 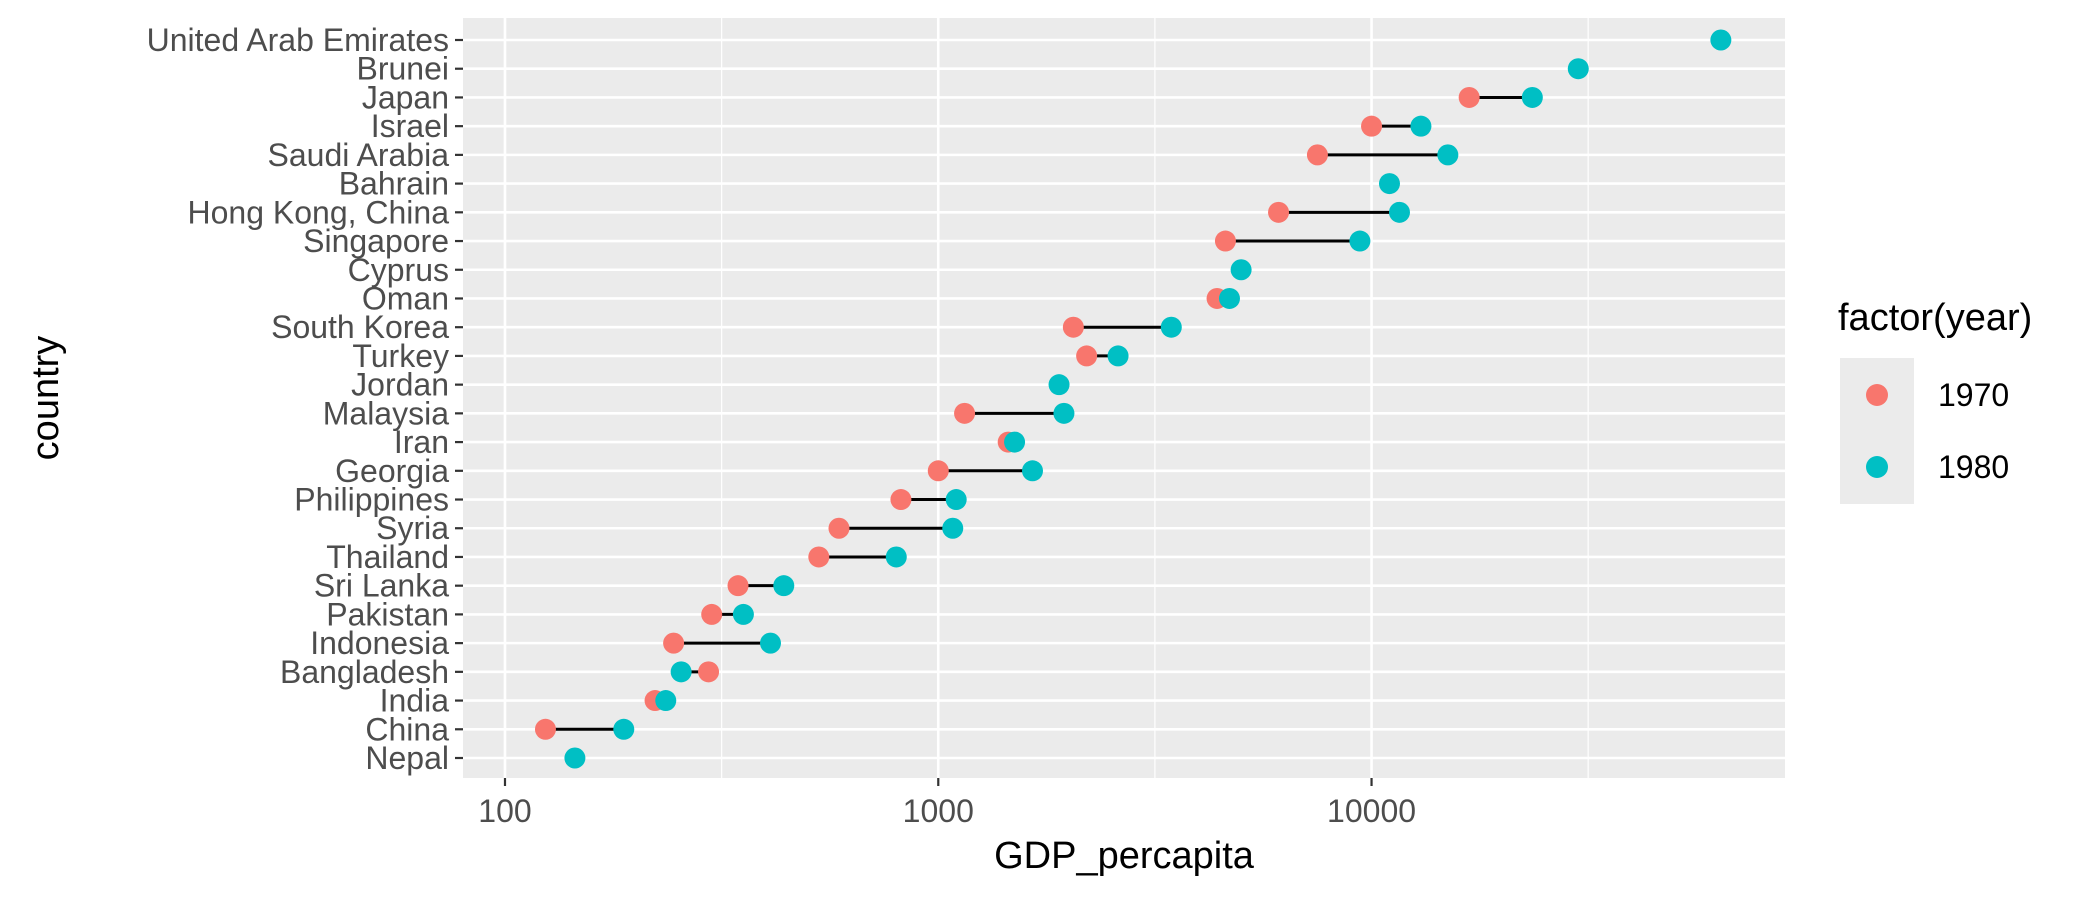 I want to click on y-tick-label: Philippines, so click(x=371, y=500).